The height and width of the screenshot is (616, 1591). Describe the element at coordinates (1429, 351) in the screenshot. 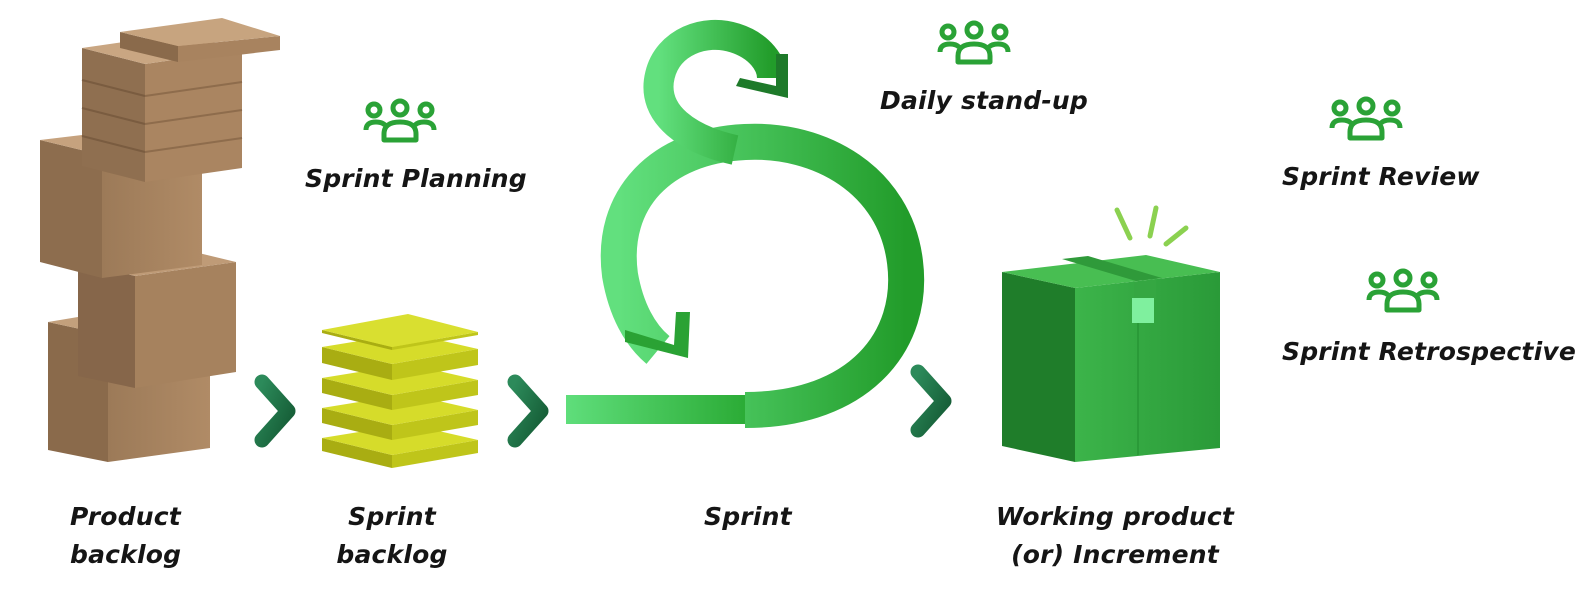

I see `label-sprint-retrospective: Sprint Retrospective` at that location.